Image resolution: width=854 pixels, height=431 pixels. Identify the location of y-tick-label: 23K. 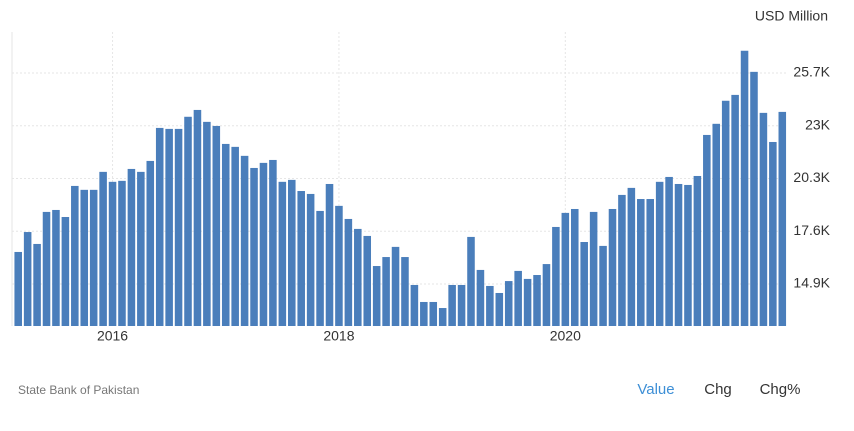
(818, 124).